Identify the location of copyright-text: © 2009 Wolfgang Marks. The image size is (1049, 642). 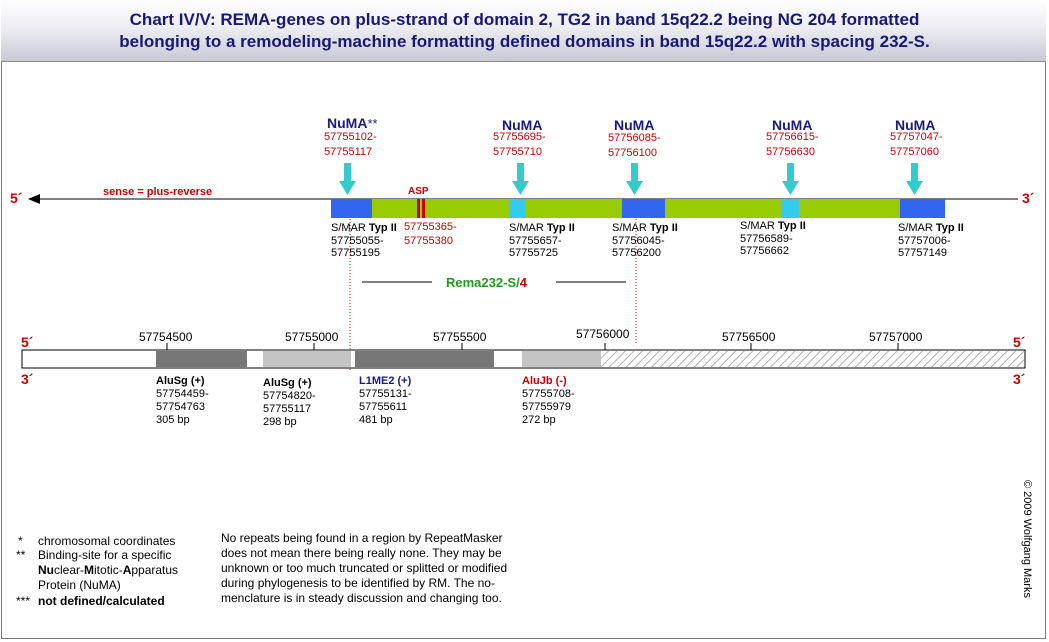
(1027, 539).